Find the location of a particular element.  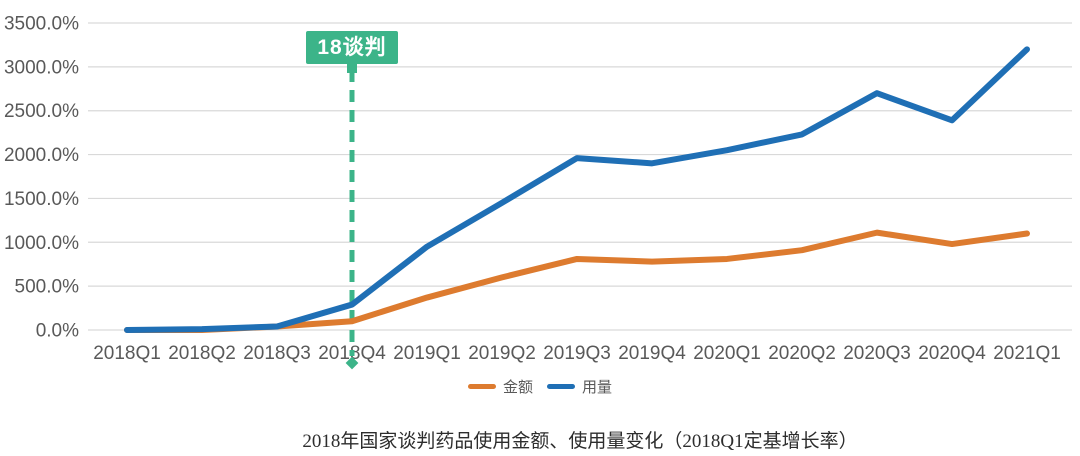

x-axis-tick-label: 2018Q2 is located at coordinates (202, 353).